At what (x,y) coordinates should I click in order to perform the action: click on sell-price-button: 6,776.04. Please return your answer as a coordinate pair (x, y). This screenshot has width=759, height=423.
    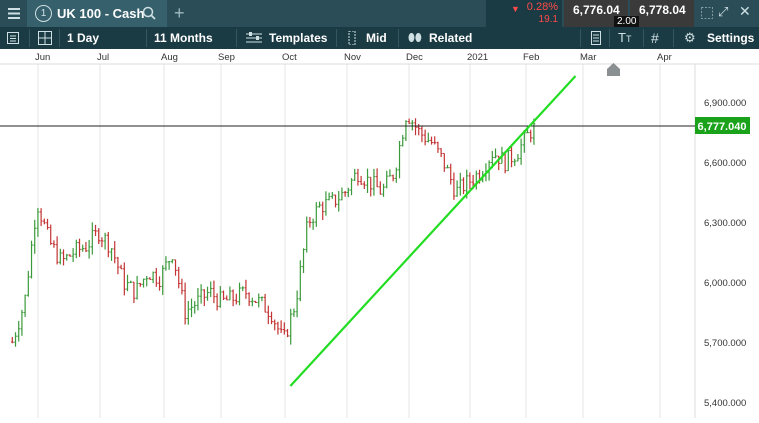
    Looking at the image, I should click on (596, 13).